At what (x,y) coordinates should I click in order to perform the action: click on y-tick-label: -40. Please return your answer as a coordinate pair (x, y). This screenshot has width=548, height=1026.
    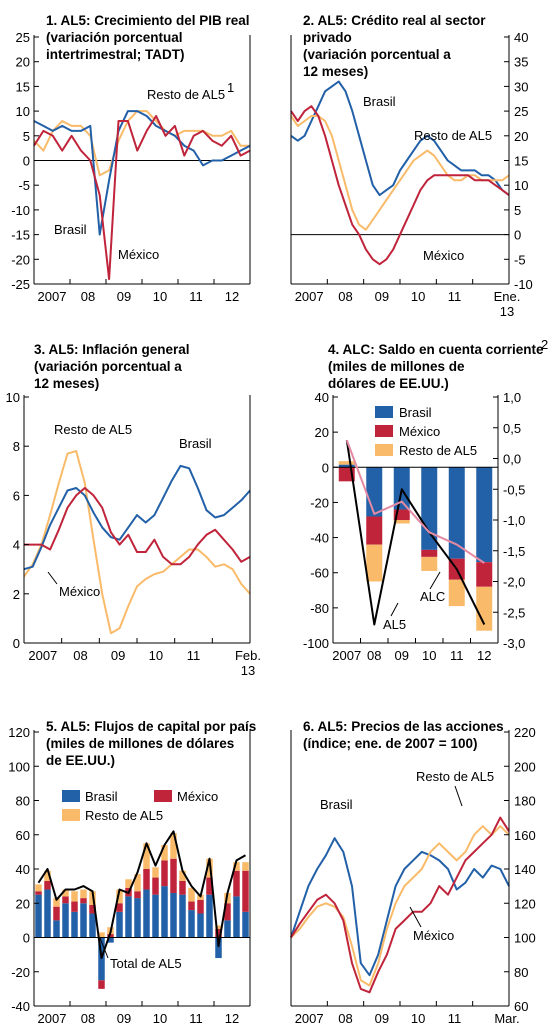
    Looking at the image, I should click on (20, 1006).